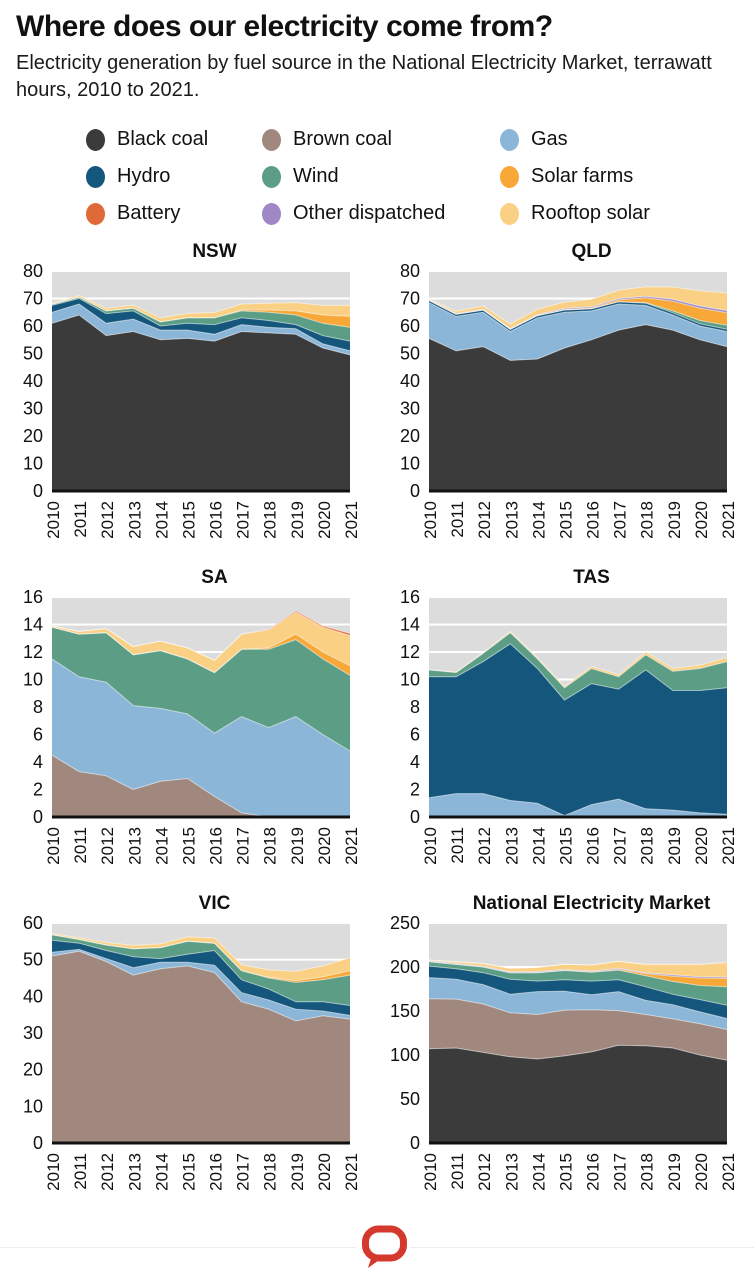 The width and height of the screenshot is (754, 1283). I want to click on chart-title-sa: SA, so click(214, 577).